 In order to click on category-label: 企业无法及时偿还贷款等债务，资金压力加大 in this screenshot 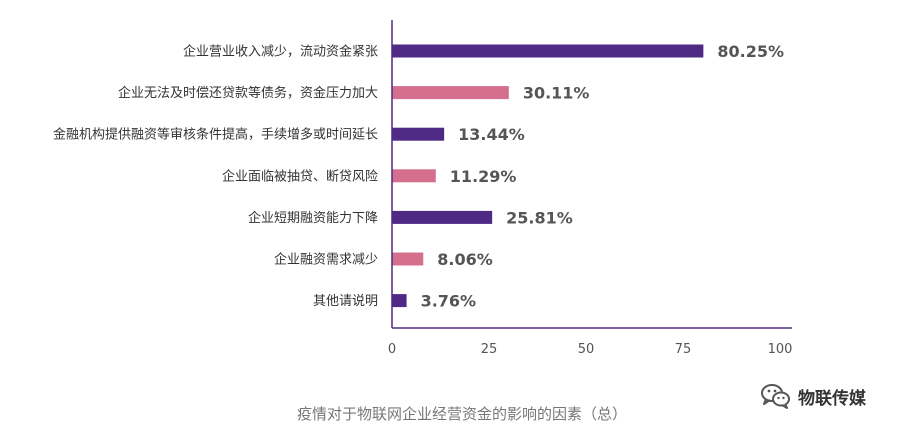, I will do `click(248, 93)`.